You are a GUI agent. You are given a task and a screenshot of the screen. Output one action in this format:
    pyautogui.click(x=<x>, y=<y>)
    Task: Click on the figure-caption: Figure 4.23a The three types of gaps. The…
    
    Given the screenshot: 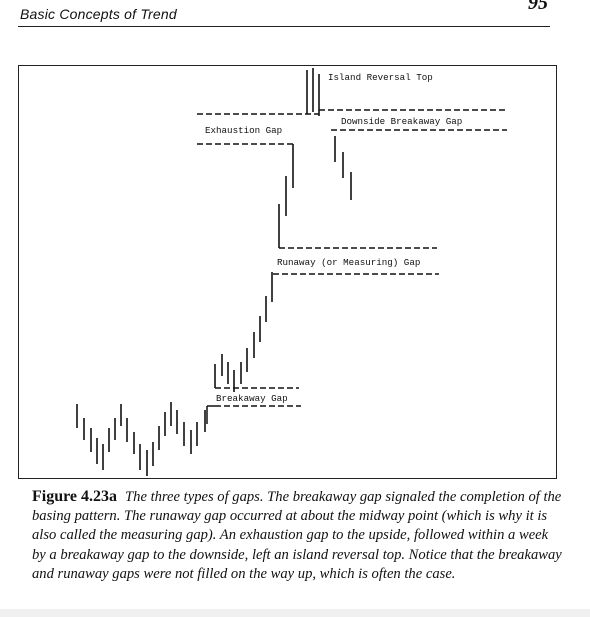 What is the action you would take?
    pyautogui.click(x=297, y=535)
    